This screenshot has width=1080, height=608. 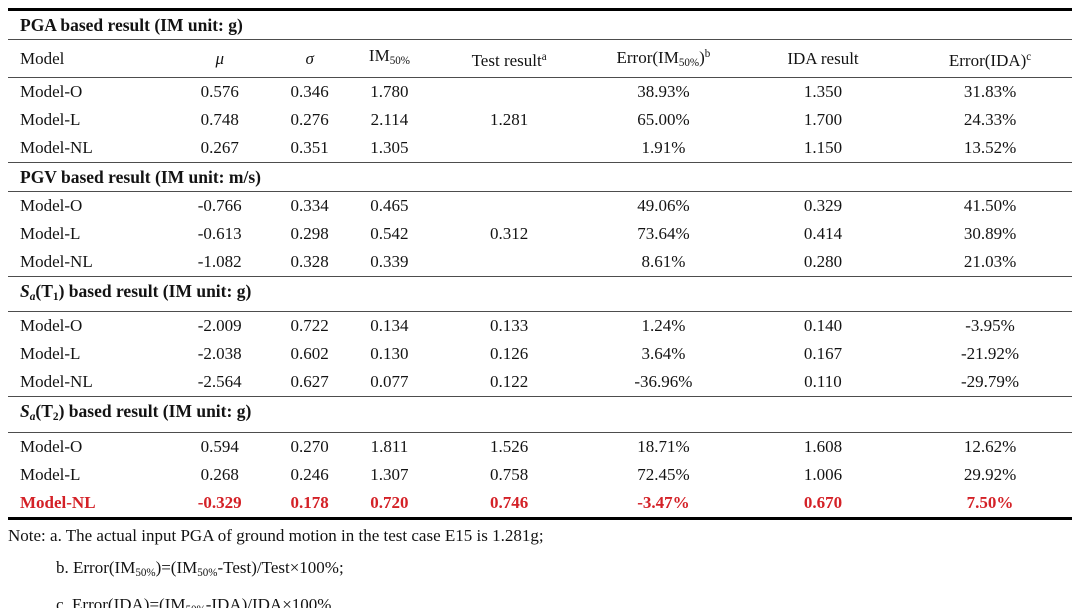 I want to click on column-header-1: μ, so click(x=219, y=59).